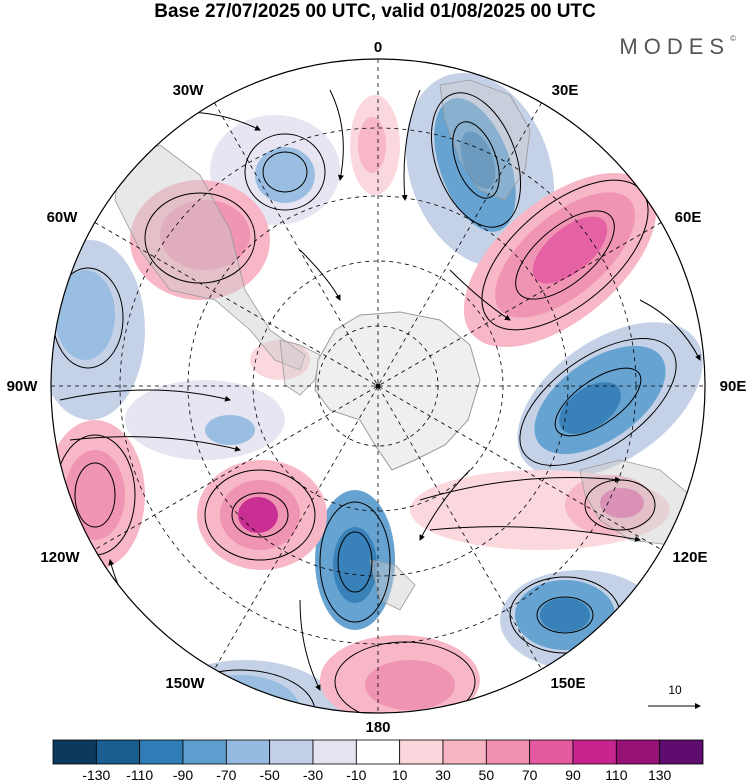  What do you see at coordinates (573, 775) in the screenshot?
I see `colorbar-tick-label: 90` at bounding box center [573, 775].